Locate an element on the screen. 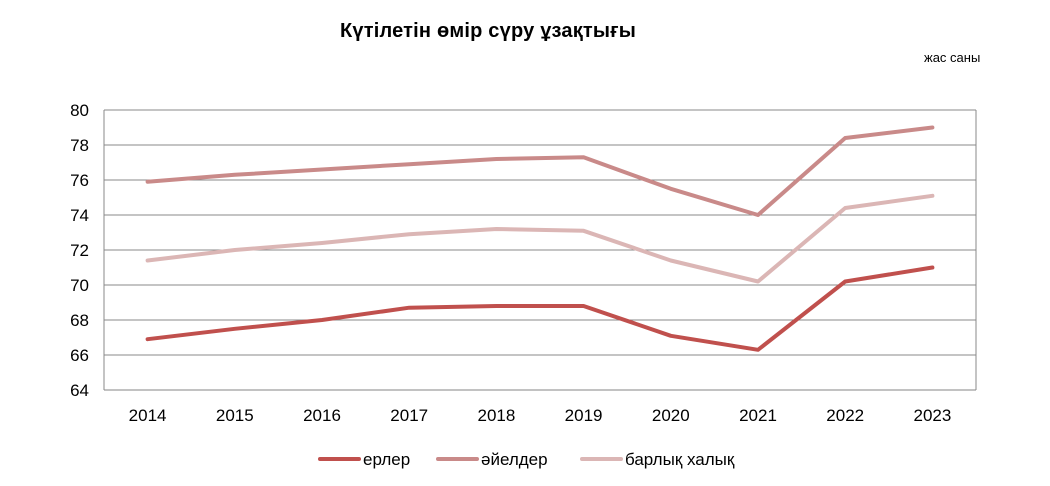 This screenshot has width=1050, height=486. y-tick-label: 72 is located at coordinates (79, 250).